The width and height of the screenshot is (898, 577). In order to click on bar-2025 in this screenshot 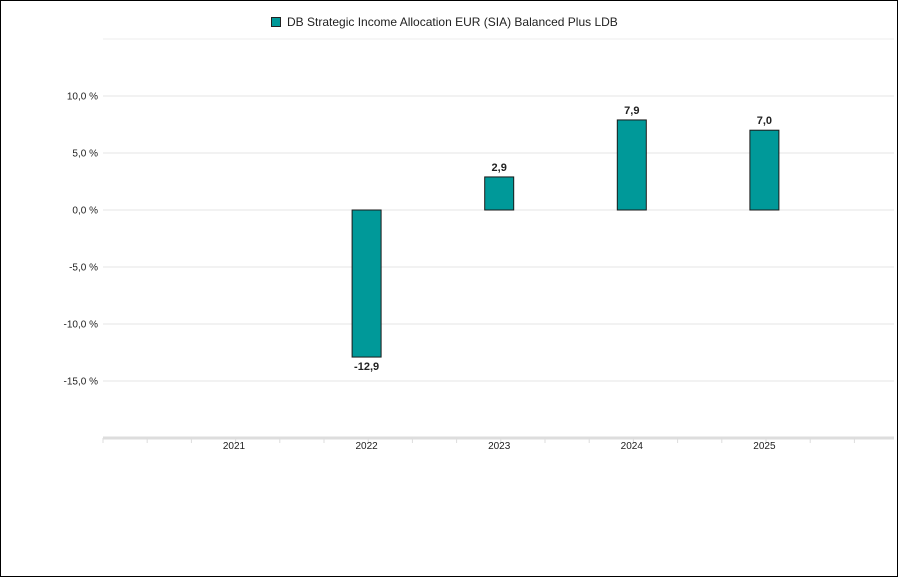, I will do `click(764, 170)`.